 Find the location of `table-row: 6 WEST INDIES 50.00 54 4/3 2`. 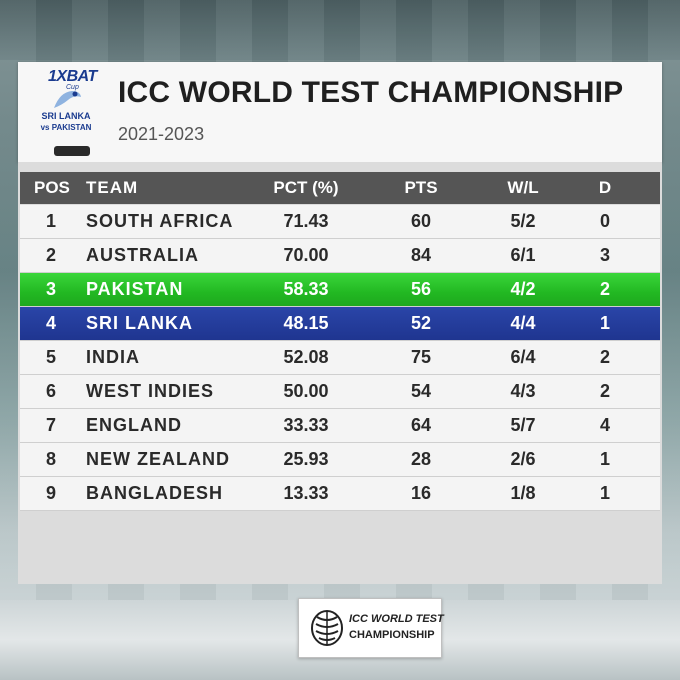

table-row: 6 WEST INDIES 50.00 54 4/3 2 is located at coordinates (340, 392).